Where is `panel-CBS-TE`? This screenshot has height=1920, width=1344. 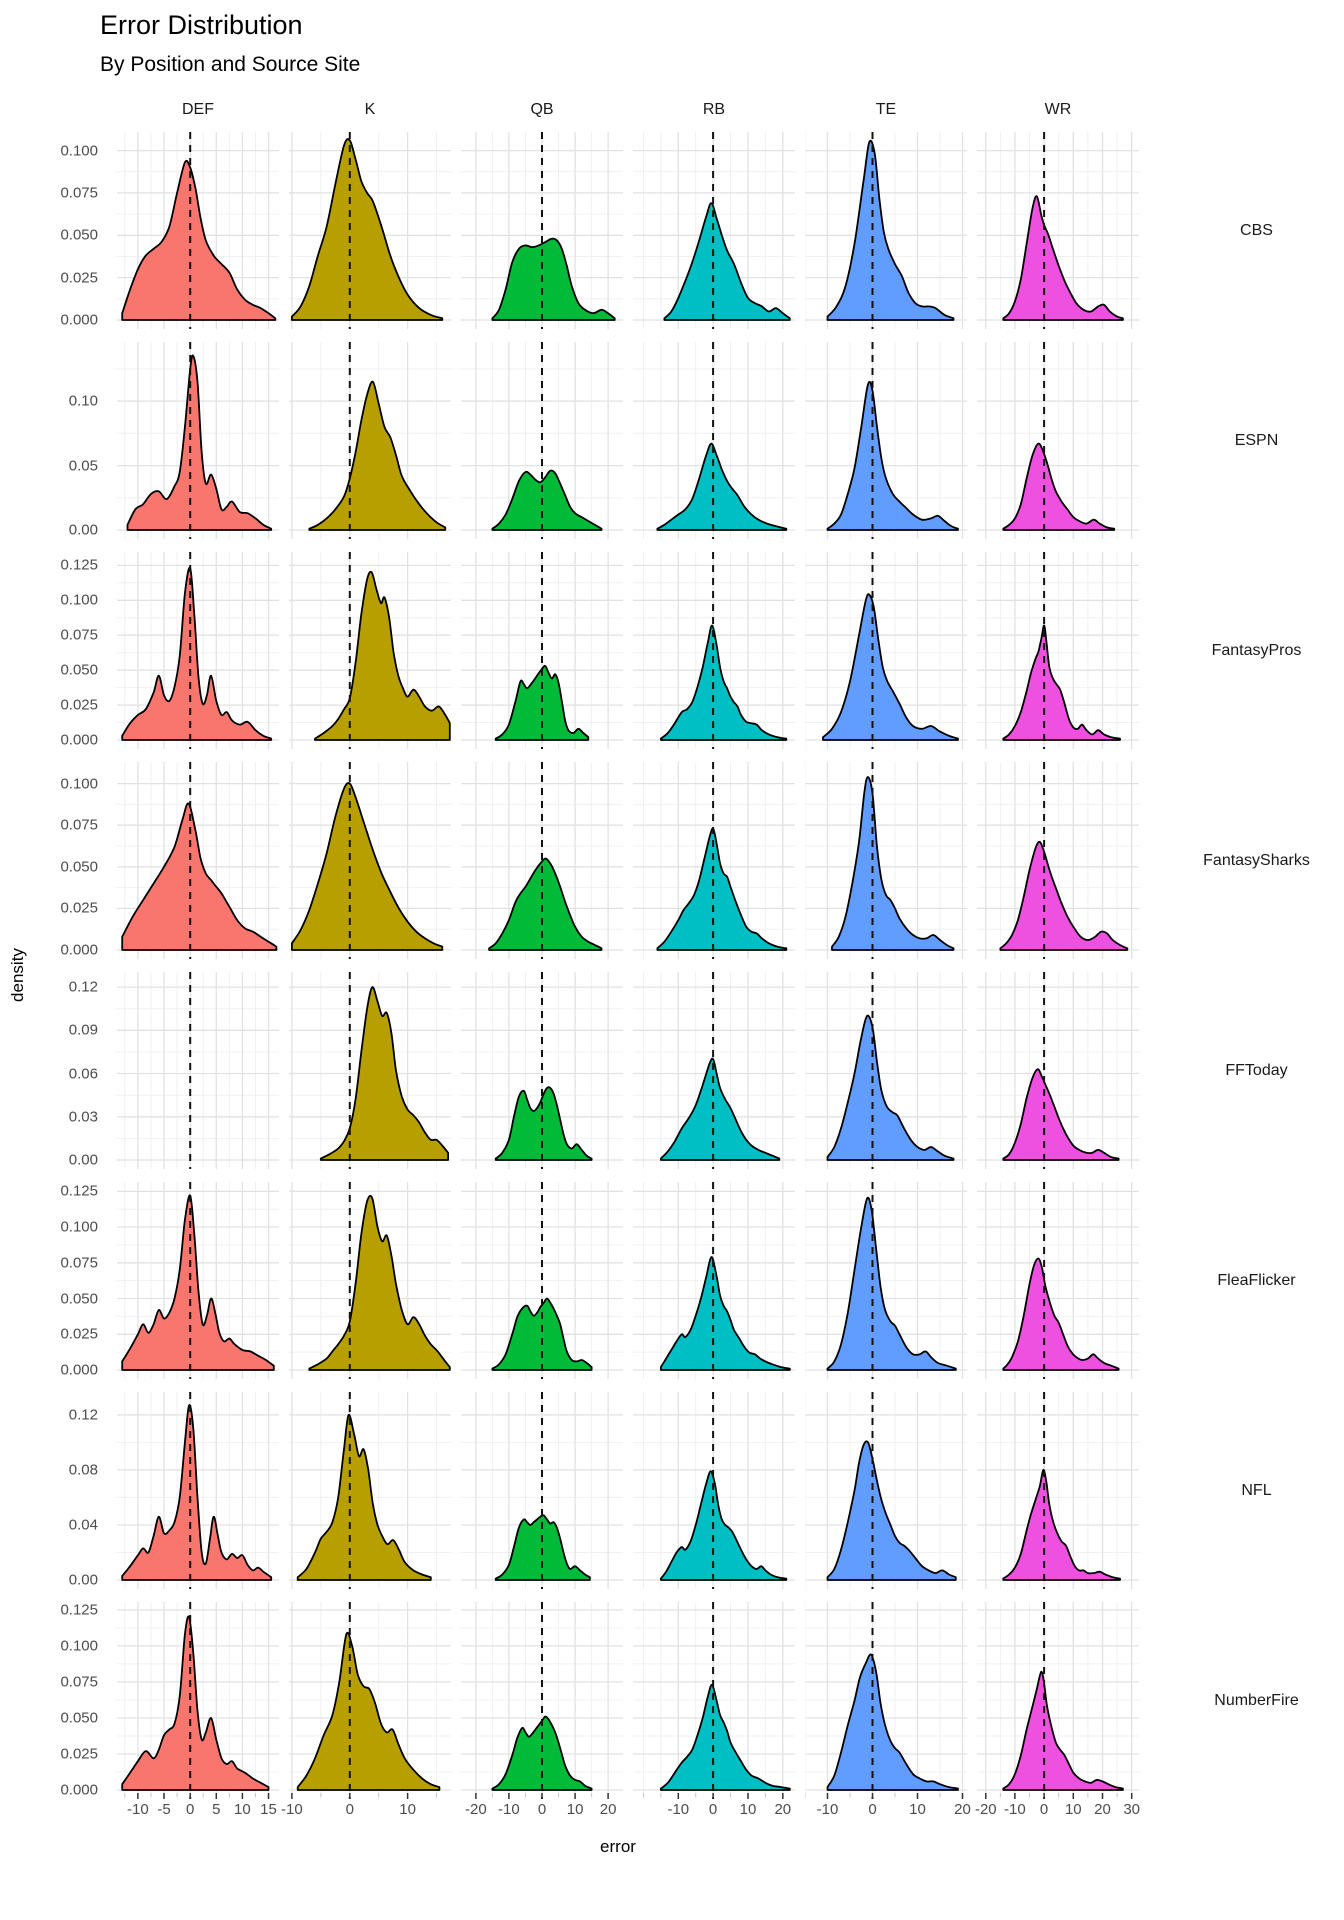 panel-CBS-TE is located at coordinates (886, 230).